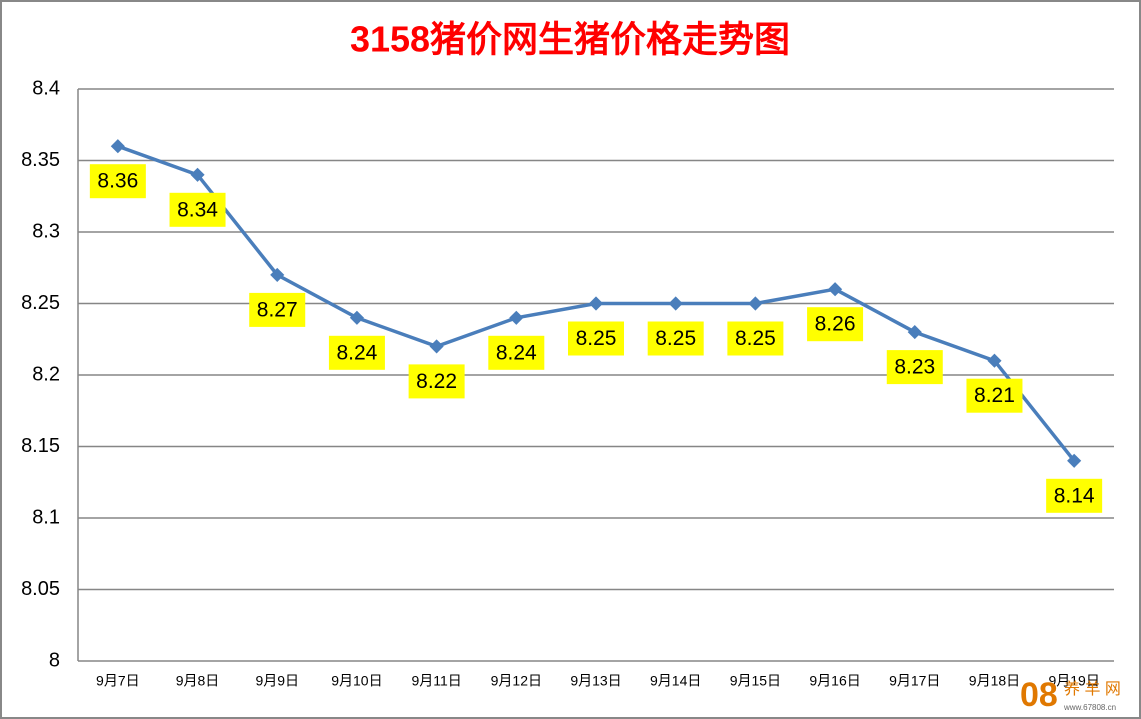 The height and width of the screenshot is (719, 1141). Describe the element at coordinates (1073, 681) in the screenshot. I see `x-tick-label: 9月19日` at that location.